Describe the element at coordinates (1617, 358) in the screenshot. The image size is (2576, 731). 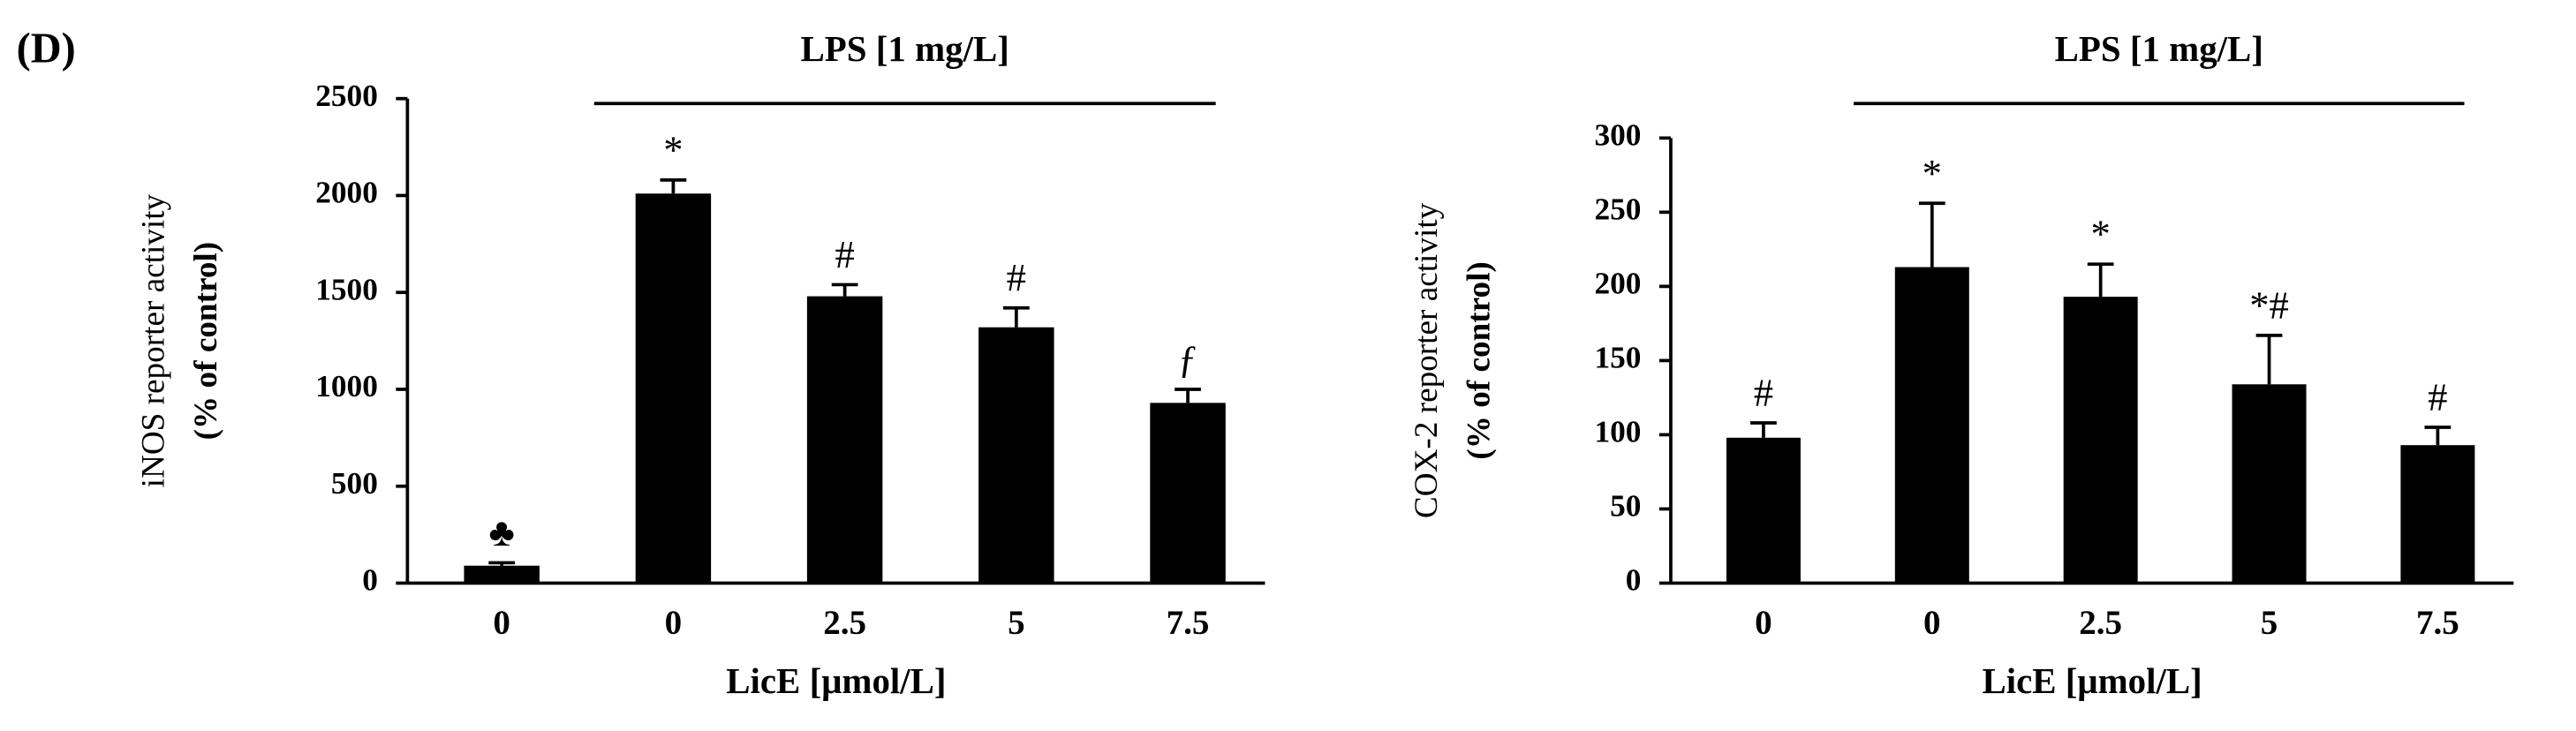
I see `y-tick-label: 150` at that location.